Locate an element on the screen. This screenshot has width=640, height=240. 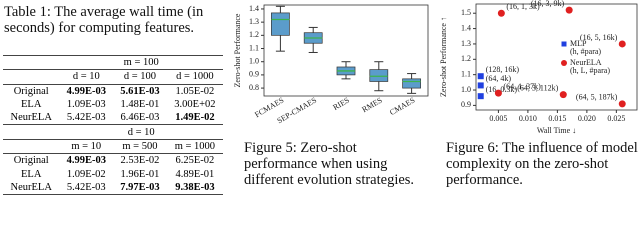
point-label: (64, 3, 112k) is located at coordinates (537, 87).